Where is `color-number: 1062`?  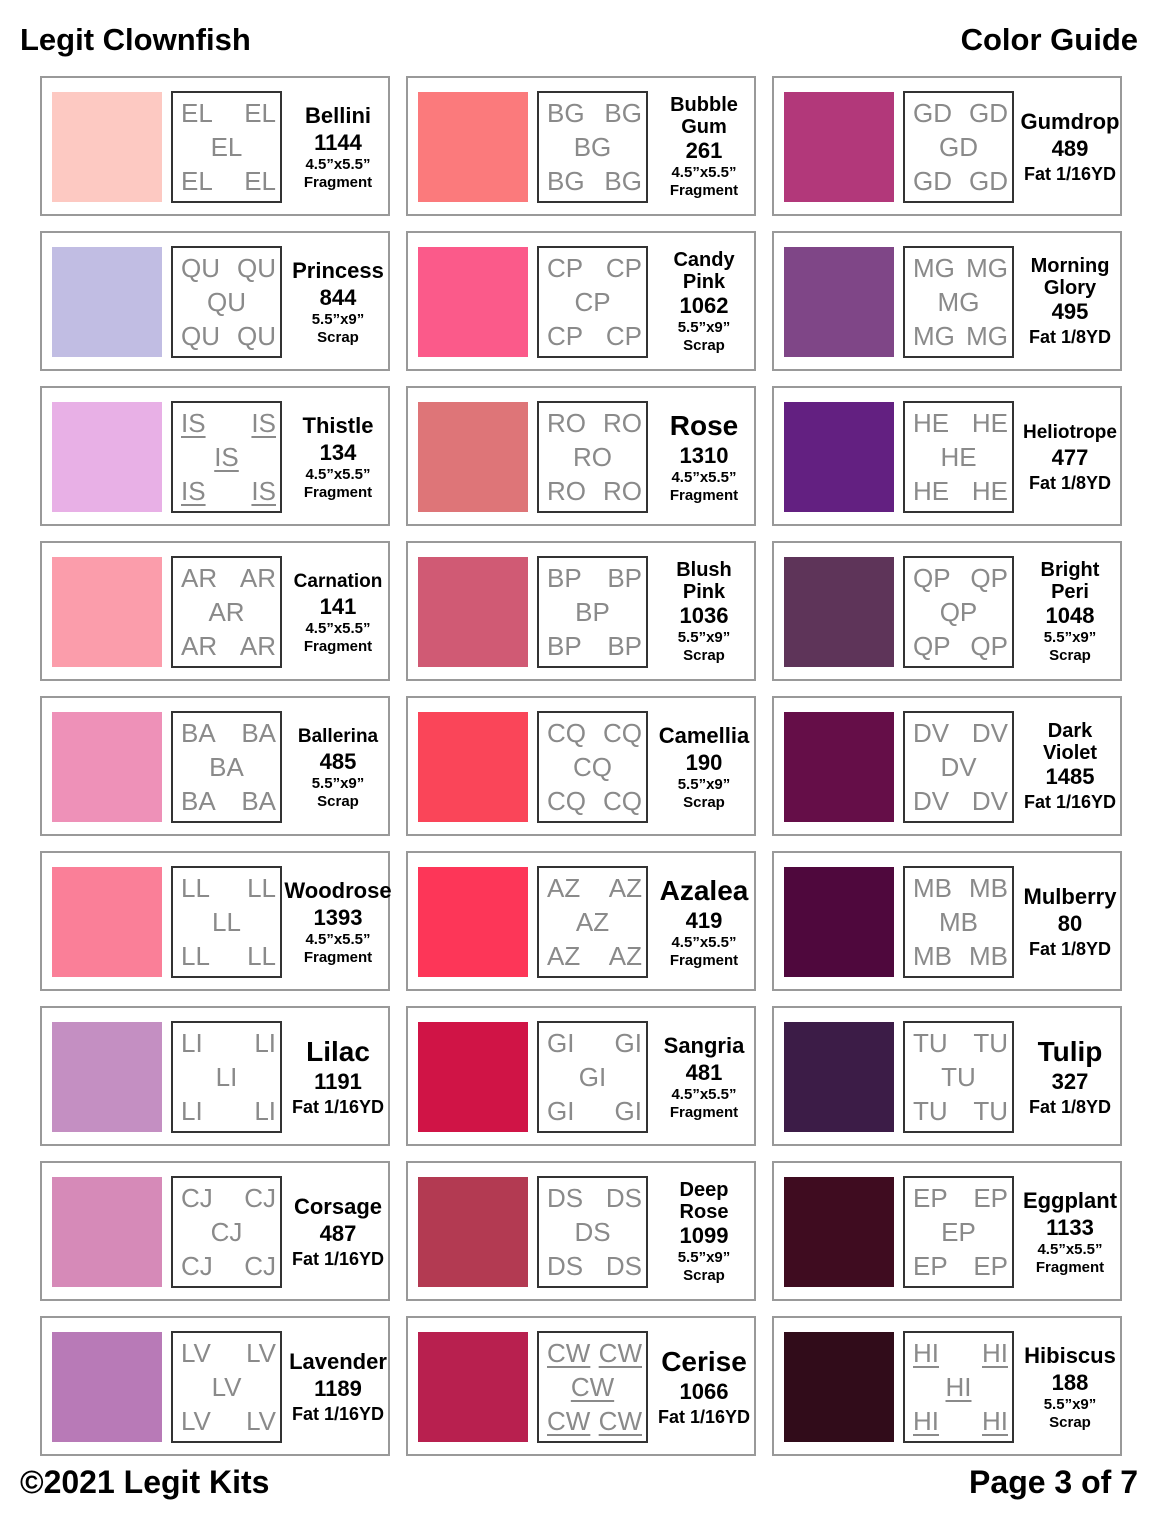
color-number: 1062 is located at coordinates (704, 305).